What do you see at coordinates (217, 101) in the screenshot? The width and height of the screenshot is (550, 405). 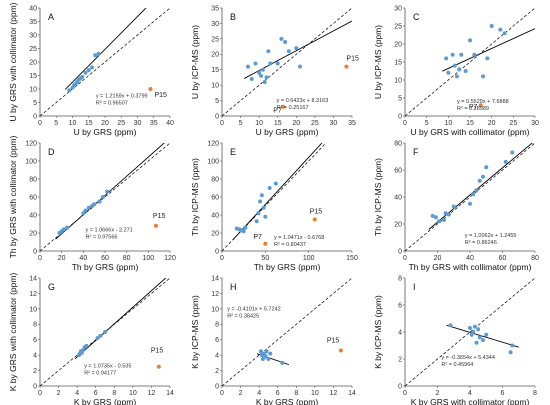 I see `y-tick-label: 5` at bounding box center [217, 101].